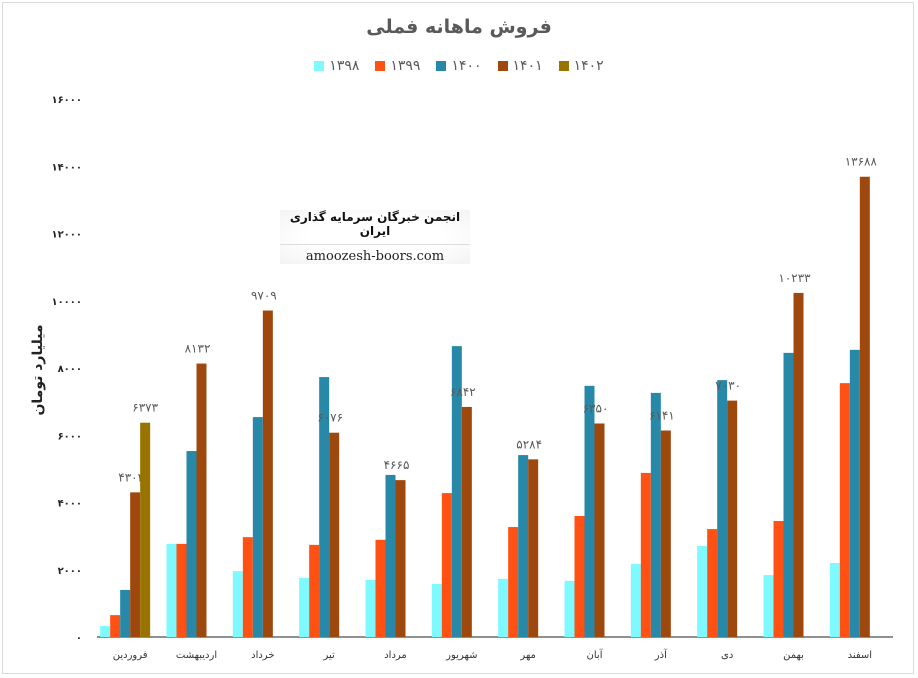  Describe the element at coordinates (70, 436) in the screenshot. I see `y-tick-label: ۶۰۰۰` at that location.